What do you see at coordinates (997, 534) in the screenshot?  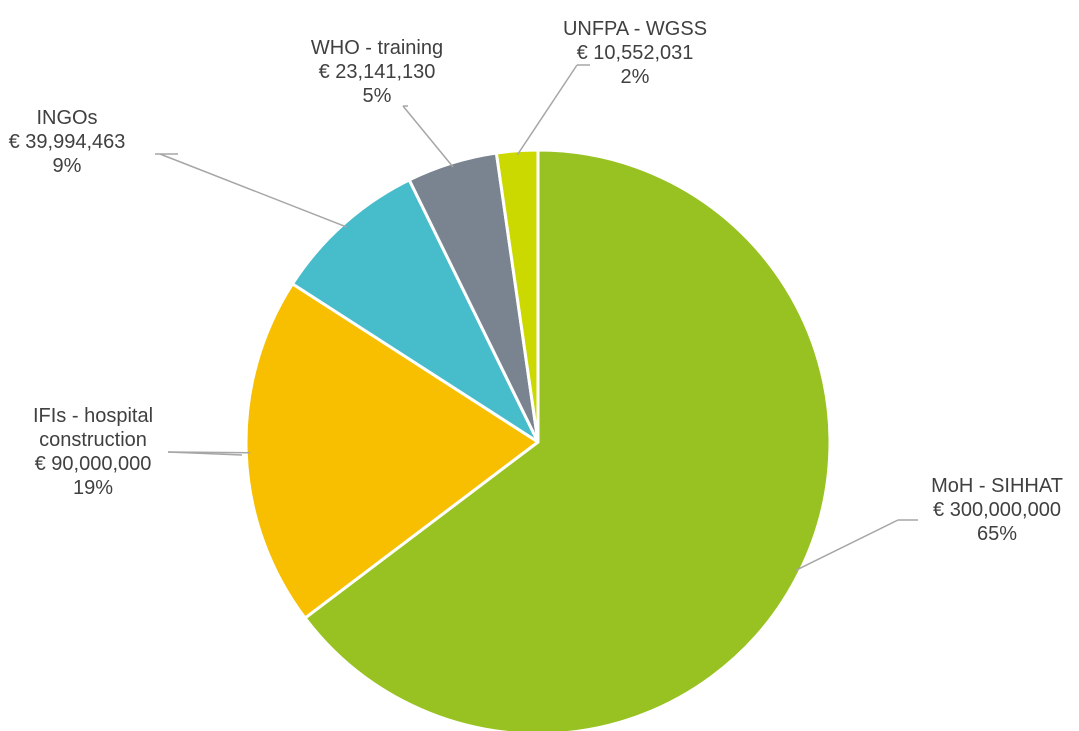 I see `slice-percent-moh-sihhat: 65%` at bounding box center [997, 534].